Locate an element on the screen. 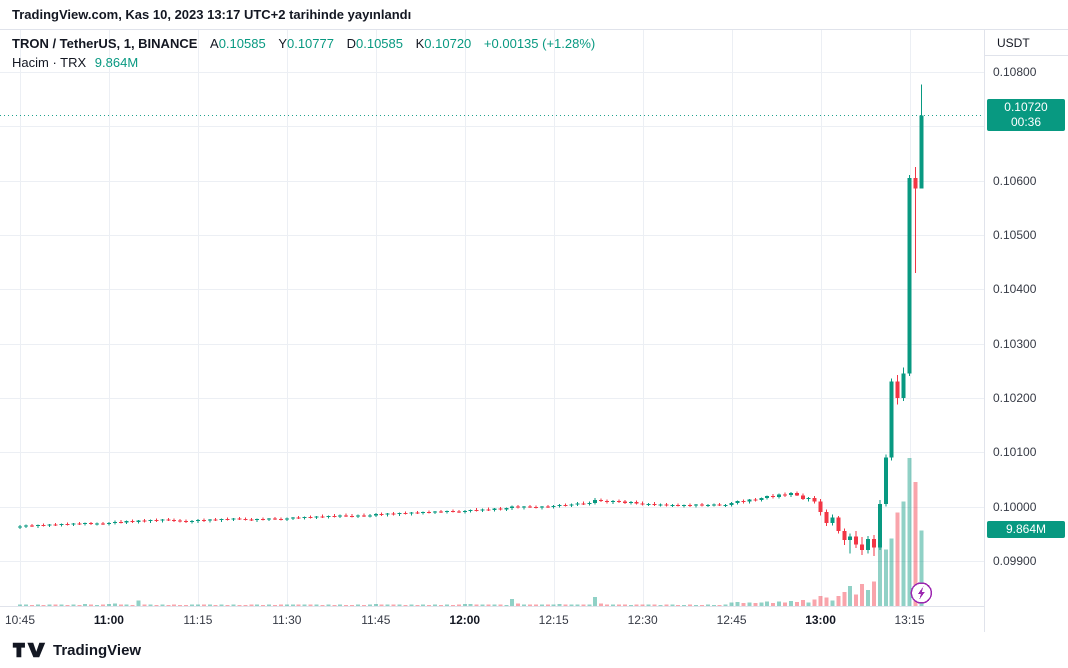  ohlc-close-value: 0.10720 is located at coordinates (448, 43).